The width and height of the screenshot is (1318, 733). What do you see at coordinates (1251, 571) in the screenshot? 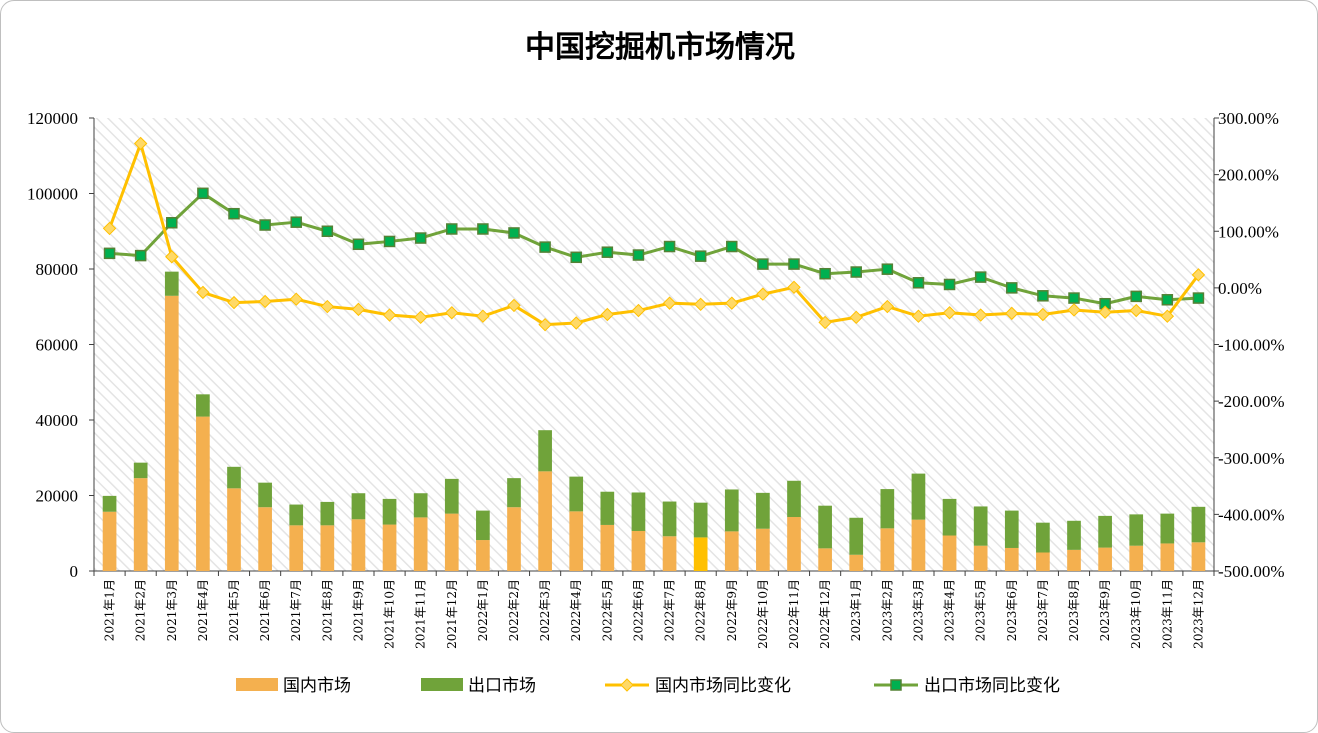
I see `right-tick-label: -500.00%` at bounding box center [1251, 571].